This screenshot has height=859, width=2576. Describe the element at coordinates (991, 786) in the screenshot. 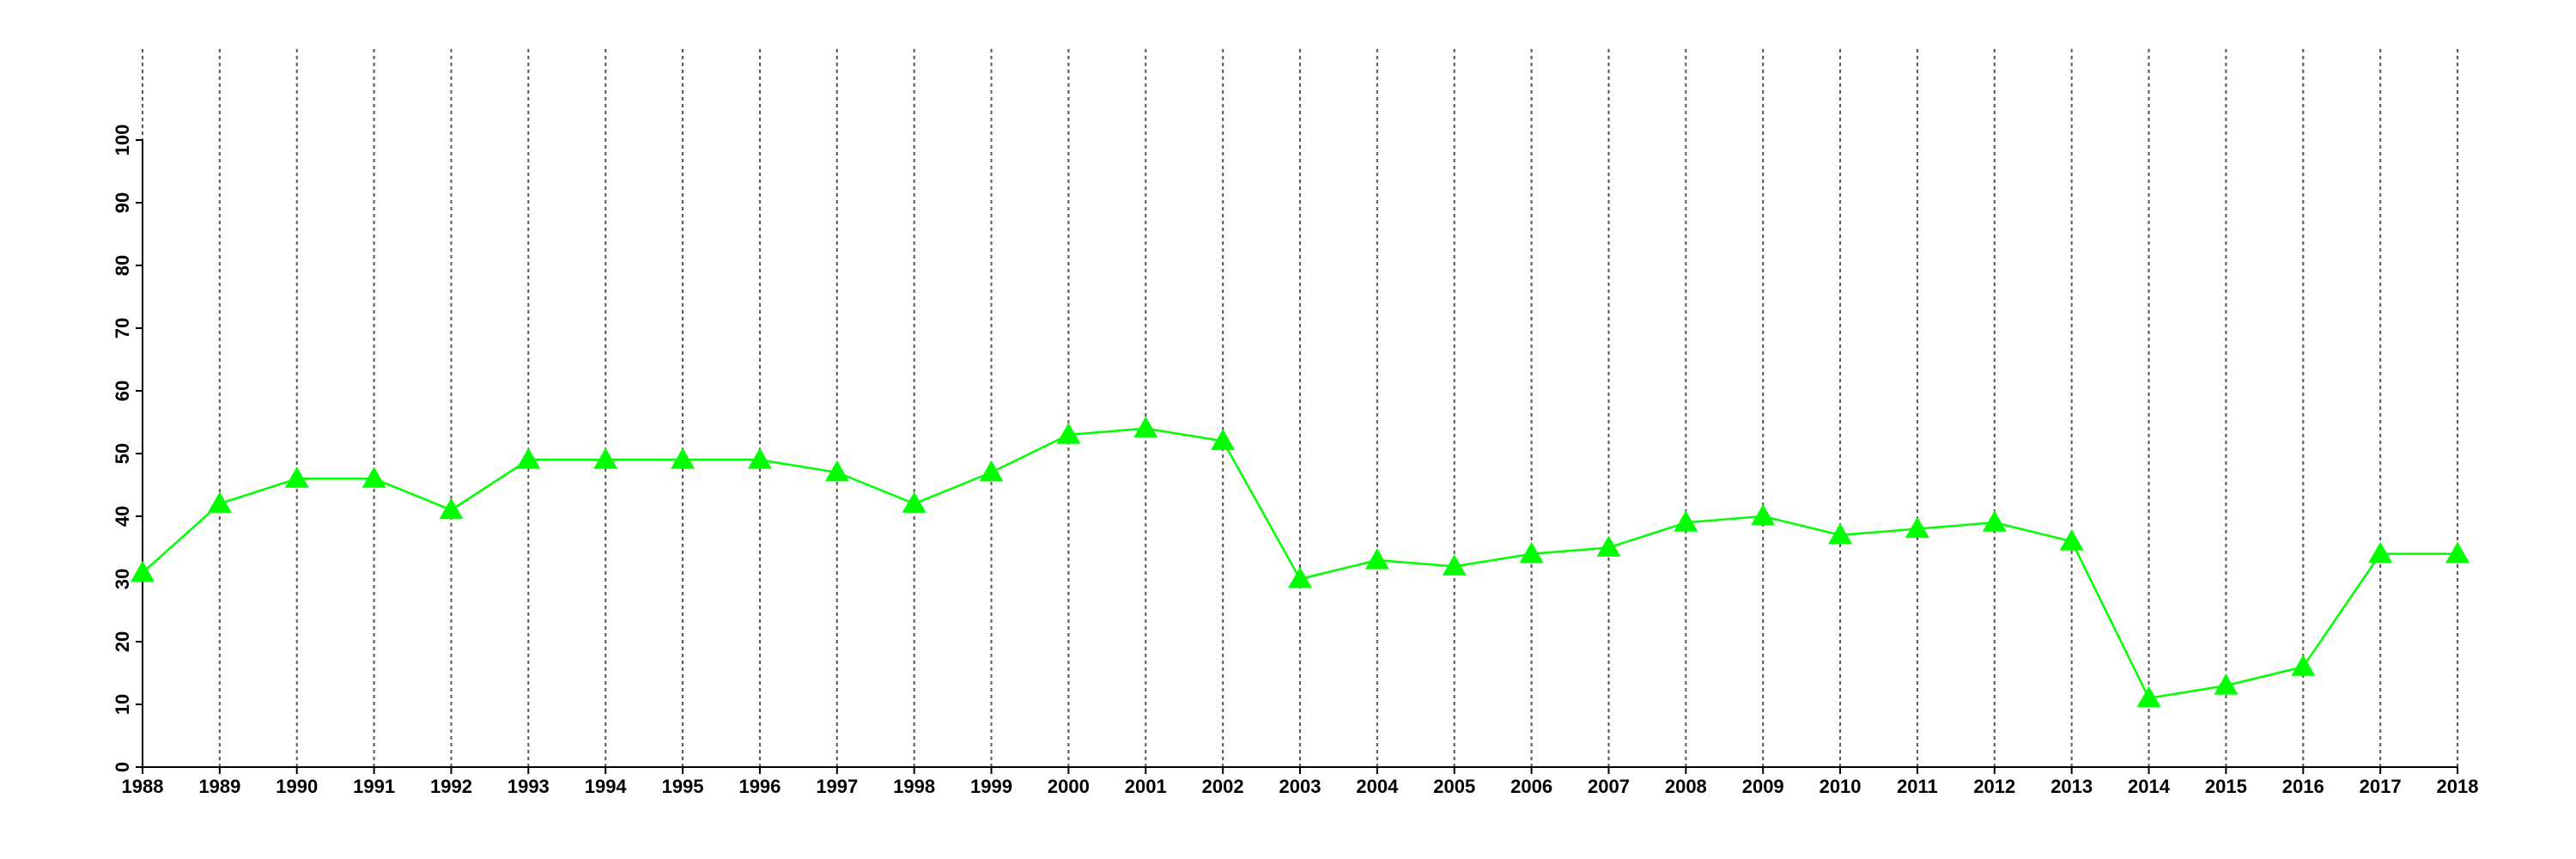

I see `x-tick-label: 1999` at that location.